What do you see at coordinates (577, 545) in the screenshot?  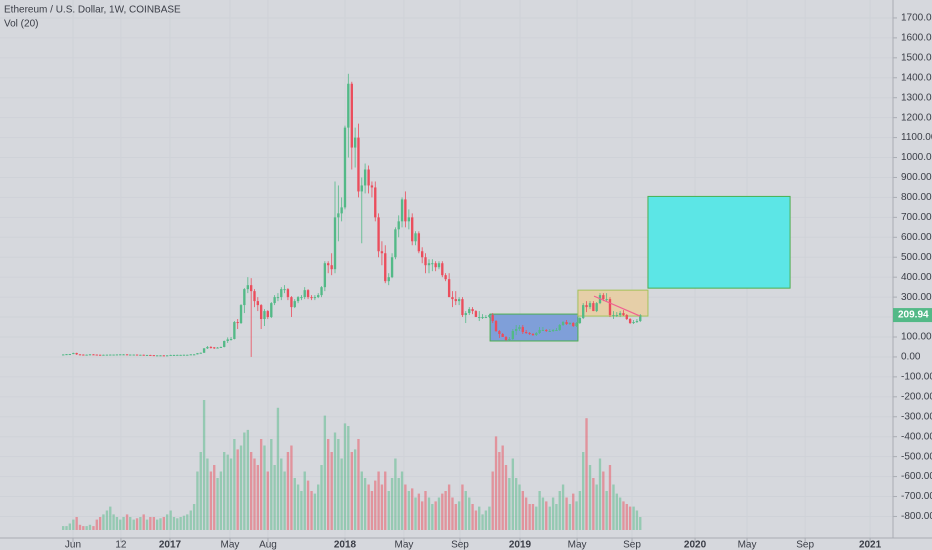 I see `x-tick-label: May` at bounding box center [577, 545].